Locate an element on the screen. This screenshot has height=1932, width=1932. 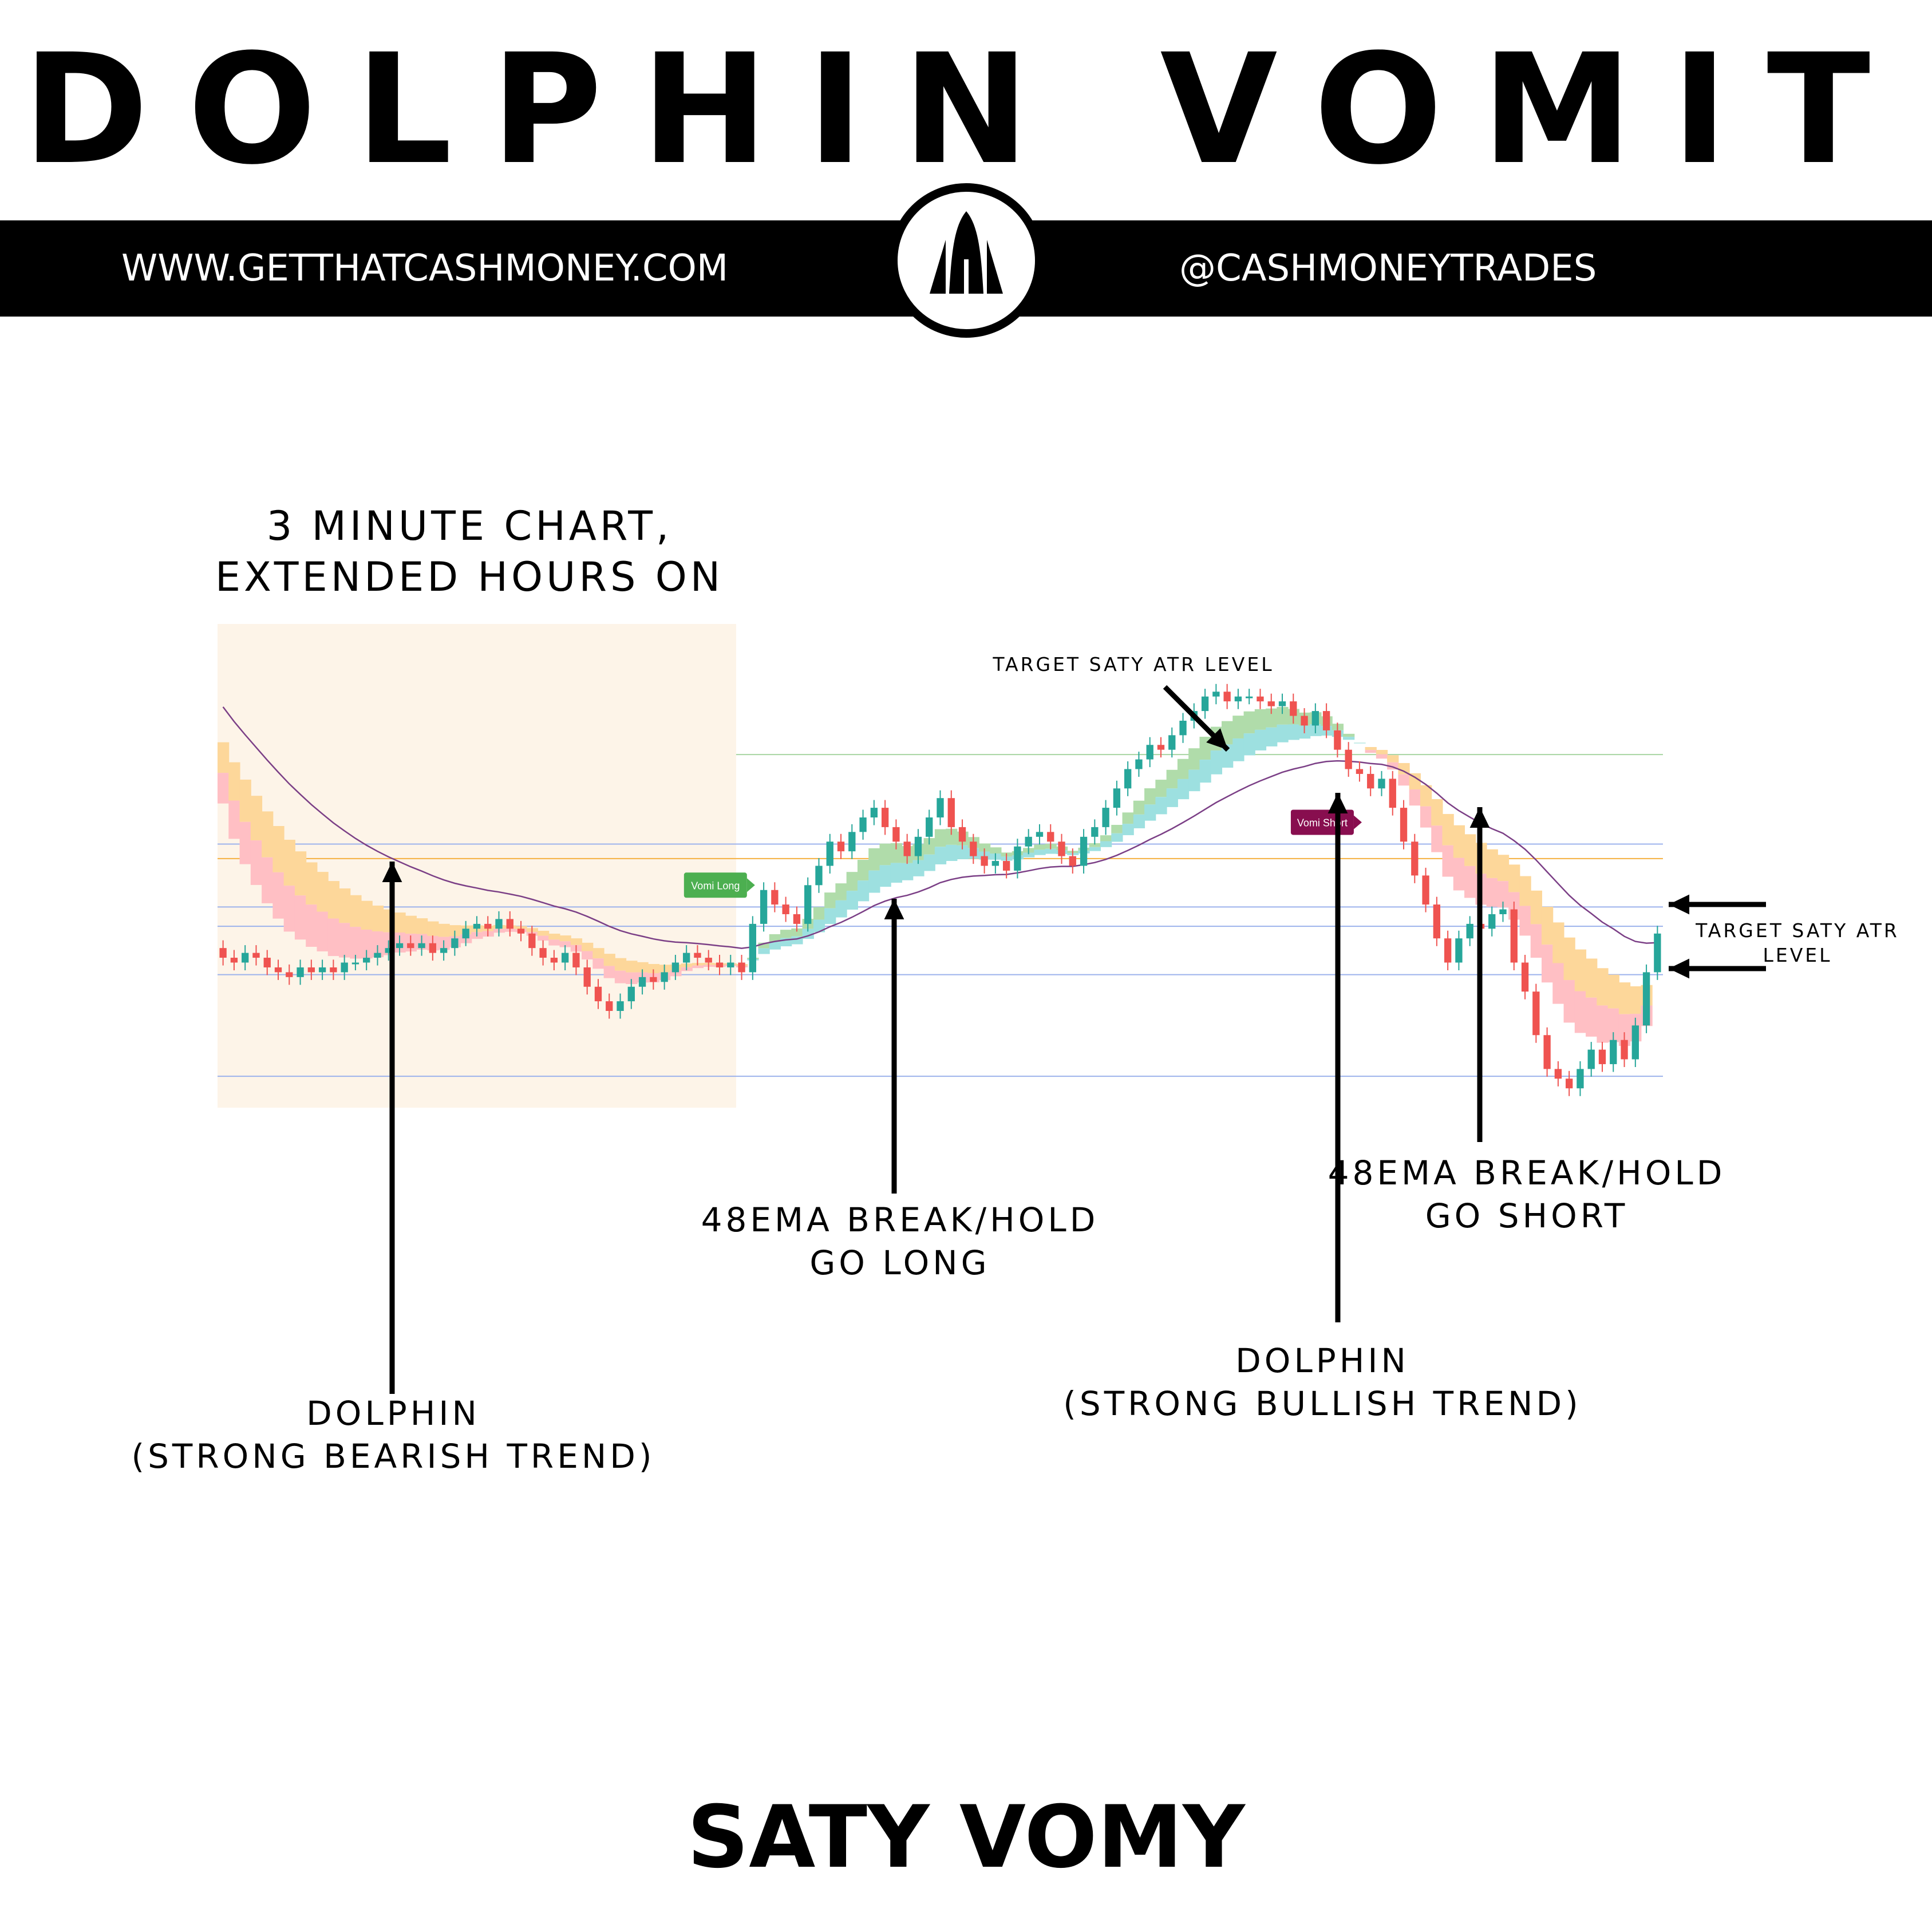
target-atr-label-right-line: LEVEL is located at coordinates (1797, 954).